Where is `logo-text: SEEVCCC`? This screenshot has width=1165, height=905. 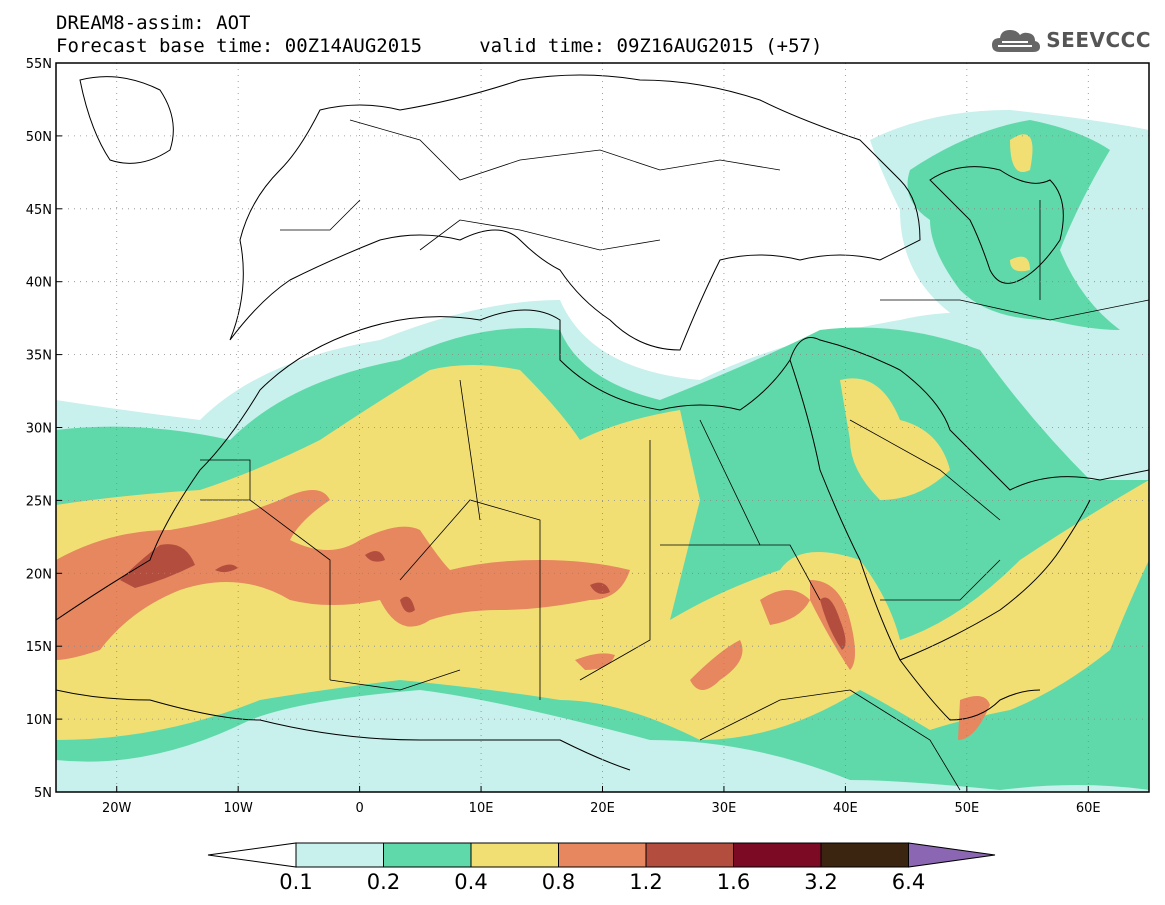
logo-text: SEEVCCC is located at coordinates (1098, 40).